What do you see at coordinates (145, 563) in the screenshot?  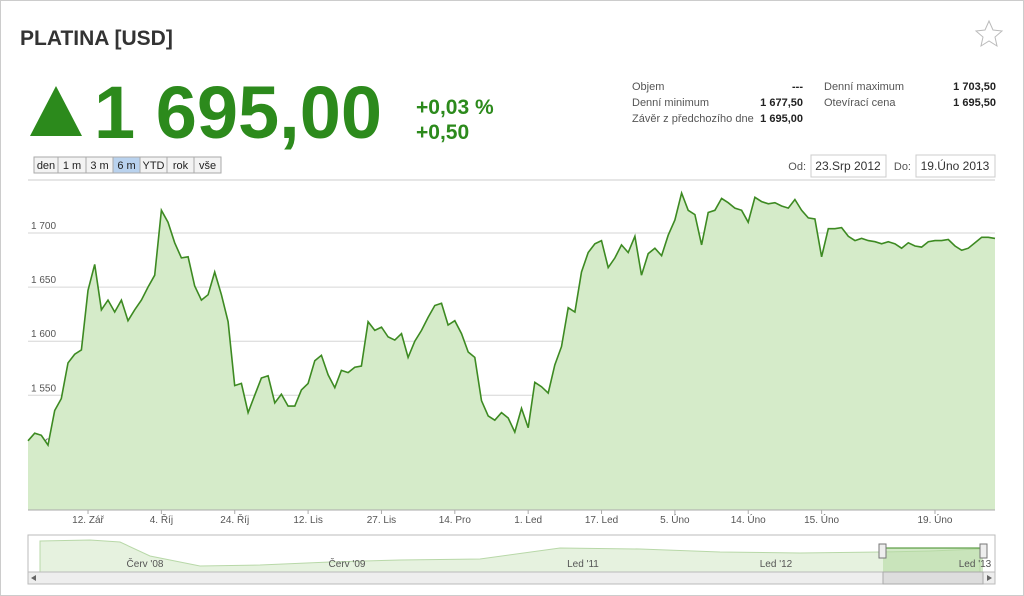 I see `navigator-label: Červ '08` at bounding box center [145, 563].